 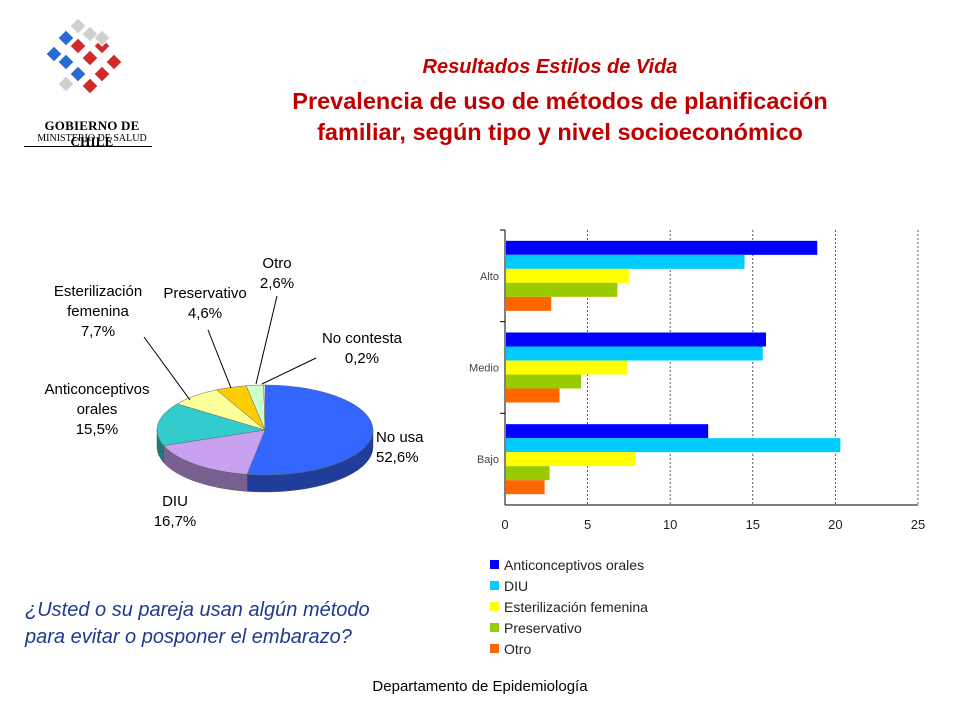 I want to click on bar-category-label-2: Bajo, so click(x=488, y=460).